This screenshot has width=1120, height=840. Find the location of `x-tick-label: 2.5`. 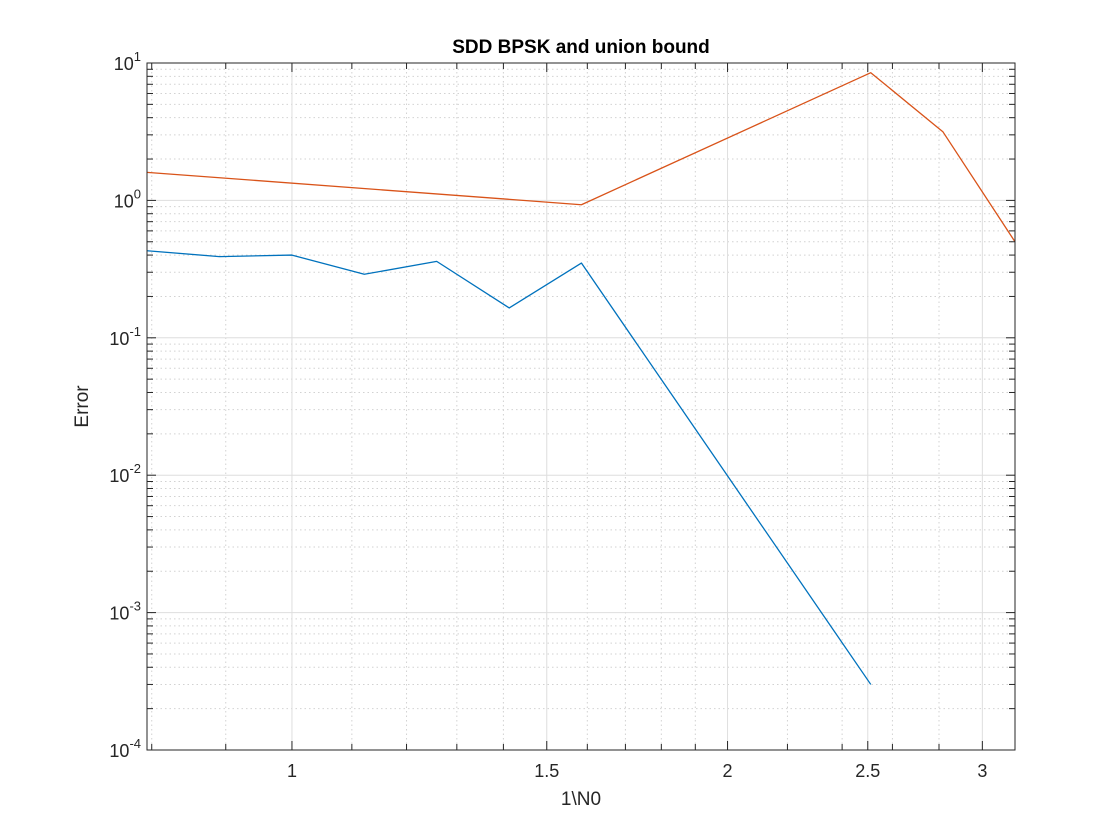

x-tick-label: 2.5 is located at coordinates (867, 771).